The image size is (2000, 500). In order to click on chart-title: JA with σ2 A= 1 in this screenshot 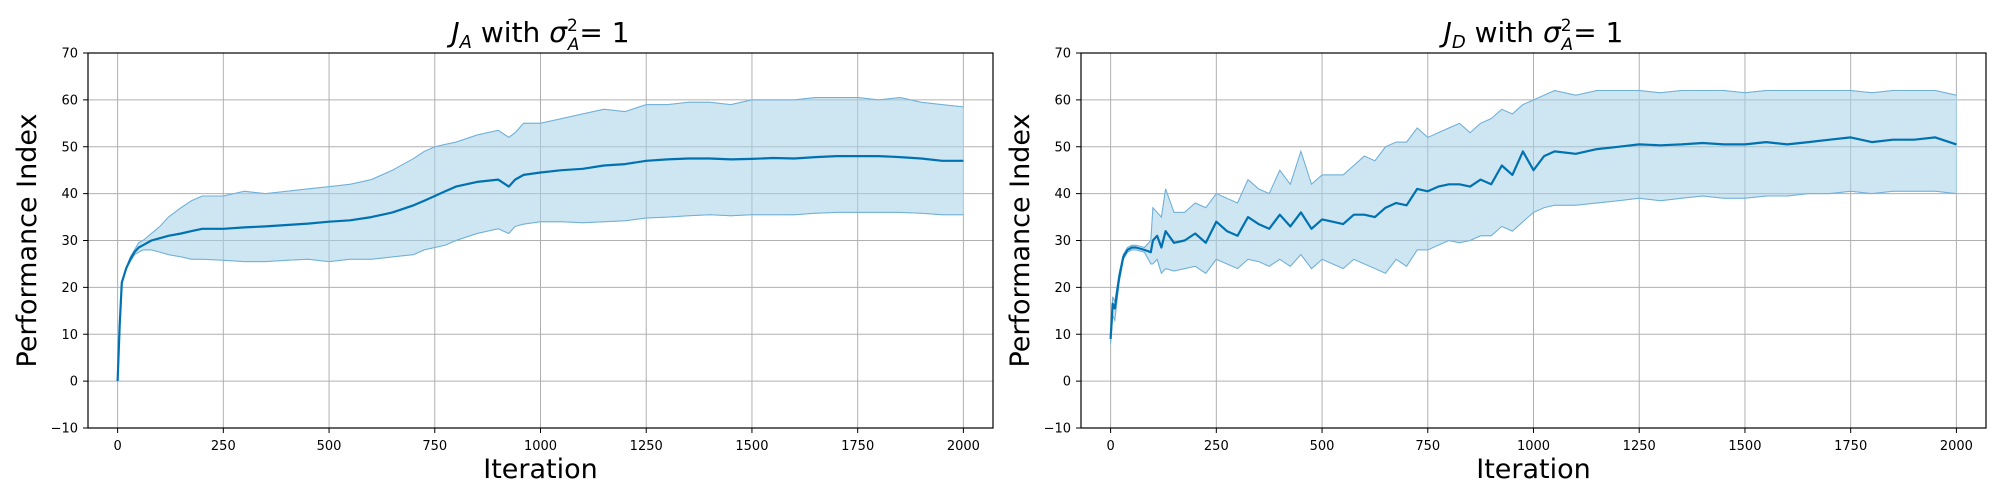, I will do `click(537, 35)`.